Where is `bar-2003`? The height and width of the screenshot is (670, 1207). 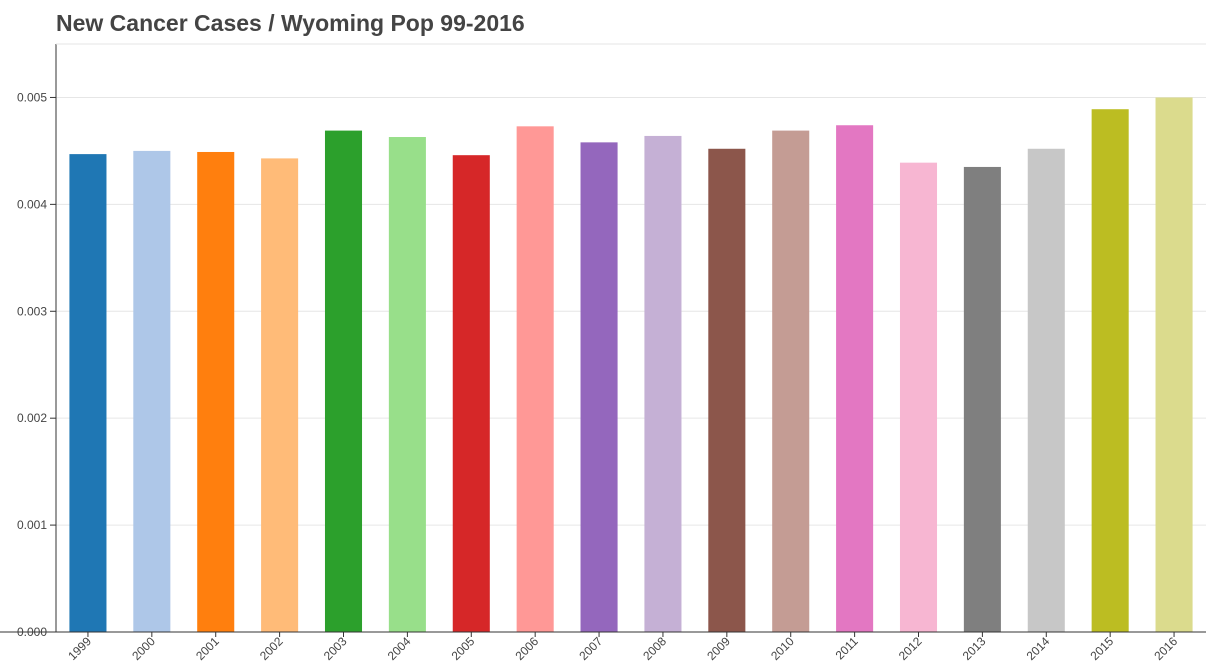
bar-2003 is located at coordinates (343, 381).